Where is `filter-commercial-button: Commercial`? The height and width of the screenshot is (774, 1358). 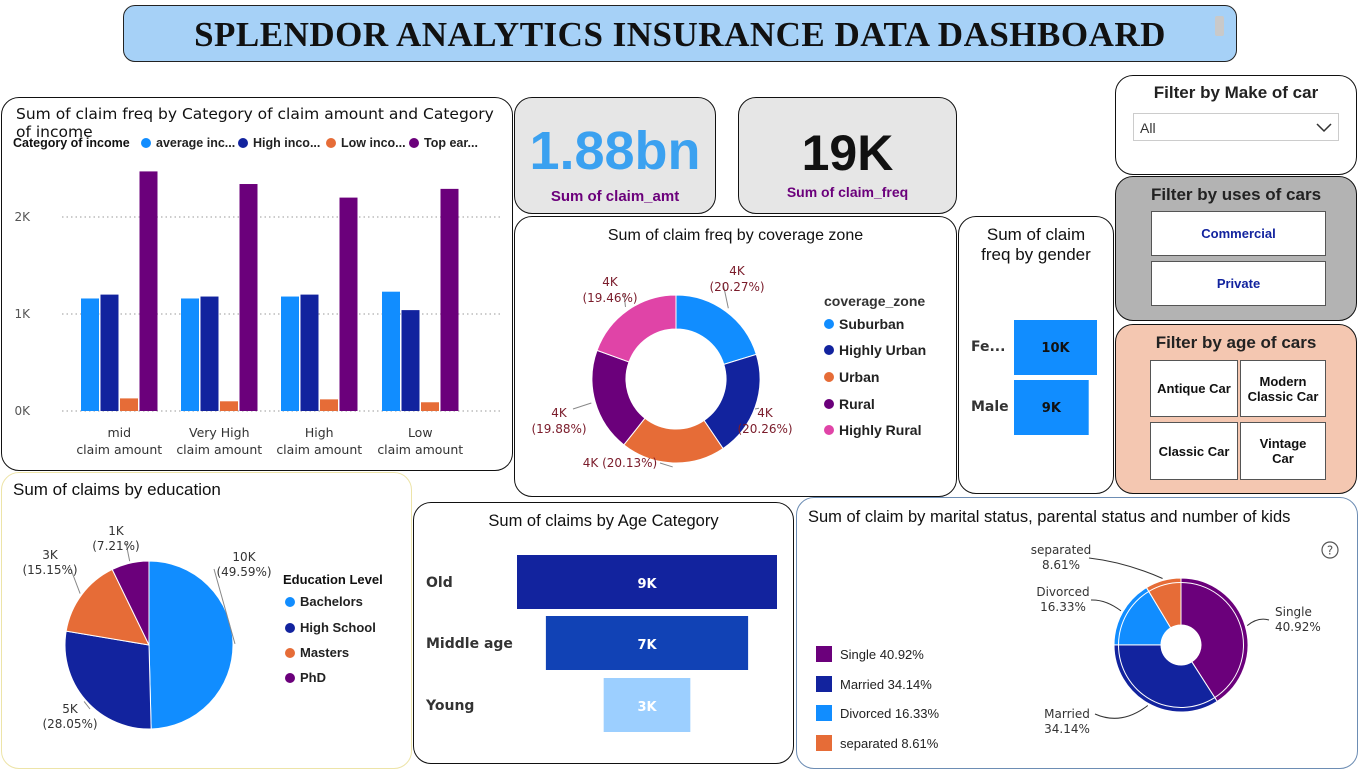
filter-commercial-button: Commercial is located at coordinates (1238, 233).